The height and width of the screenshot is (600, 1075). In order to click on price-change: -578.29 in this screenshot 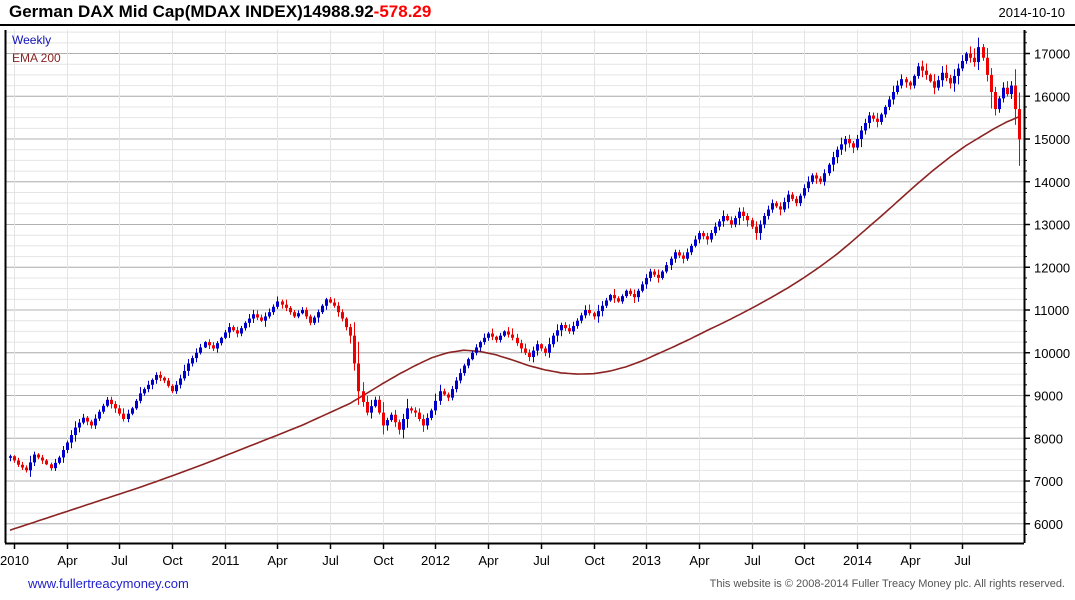, I will do `click(402, 11)`.